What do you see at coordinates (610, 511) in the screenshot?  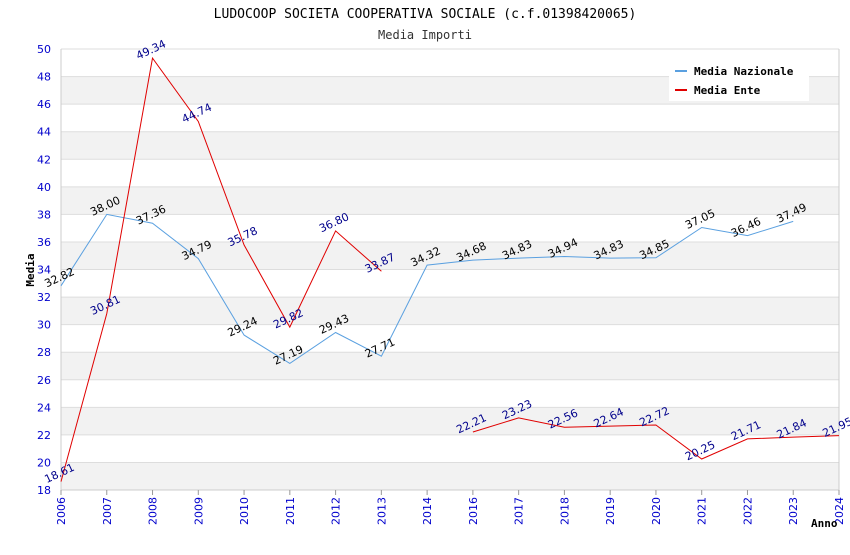 I see `x-tick-label: 2019` at bounding box center [610, 511].